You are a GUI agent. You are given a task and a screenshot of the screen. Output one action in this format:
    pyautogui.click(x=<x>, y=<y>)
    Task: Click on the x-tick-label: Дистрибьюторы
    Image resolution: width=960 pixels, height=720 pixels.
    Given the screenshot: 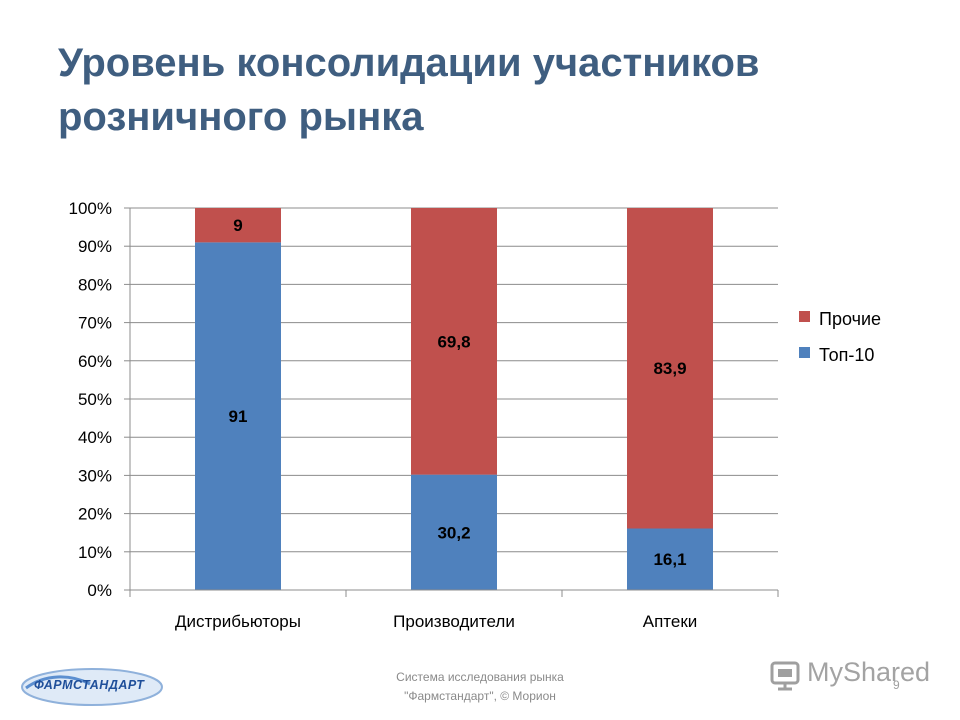 What is the action you would take?
    pyautogui.click(x=238, y=621)
    